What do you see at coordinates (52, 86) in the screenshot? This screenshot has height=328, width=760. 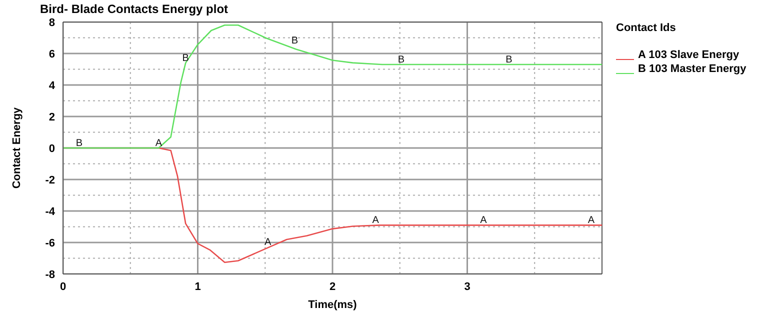 I see `y-tick-label: 4` at bounding box center [52, 86].